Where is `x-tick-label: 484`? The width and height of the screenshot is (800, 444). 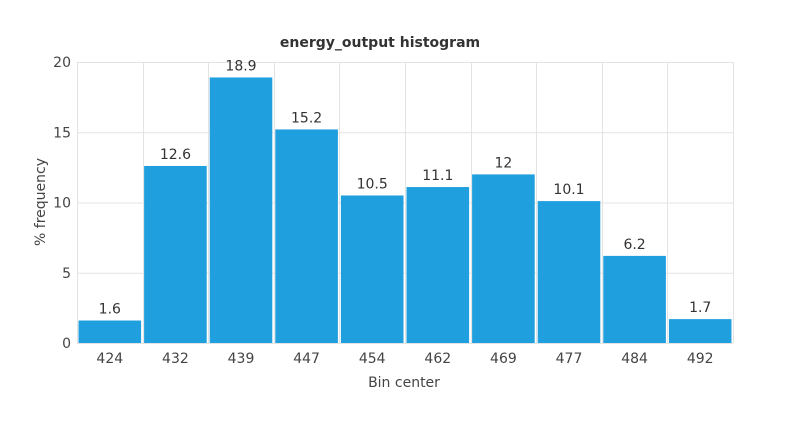
x-tick-label: 484 is located at coordinates (634, 359).